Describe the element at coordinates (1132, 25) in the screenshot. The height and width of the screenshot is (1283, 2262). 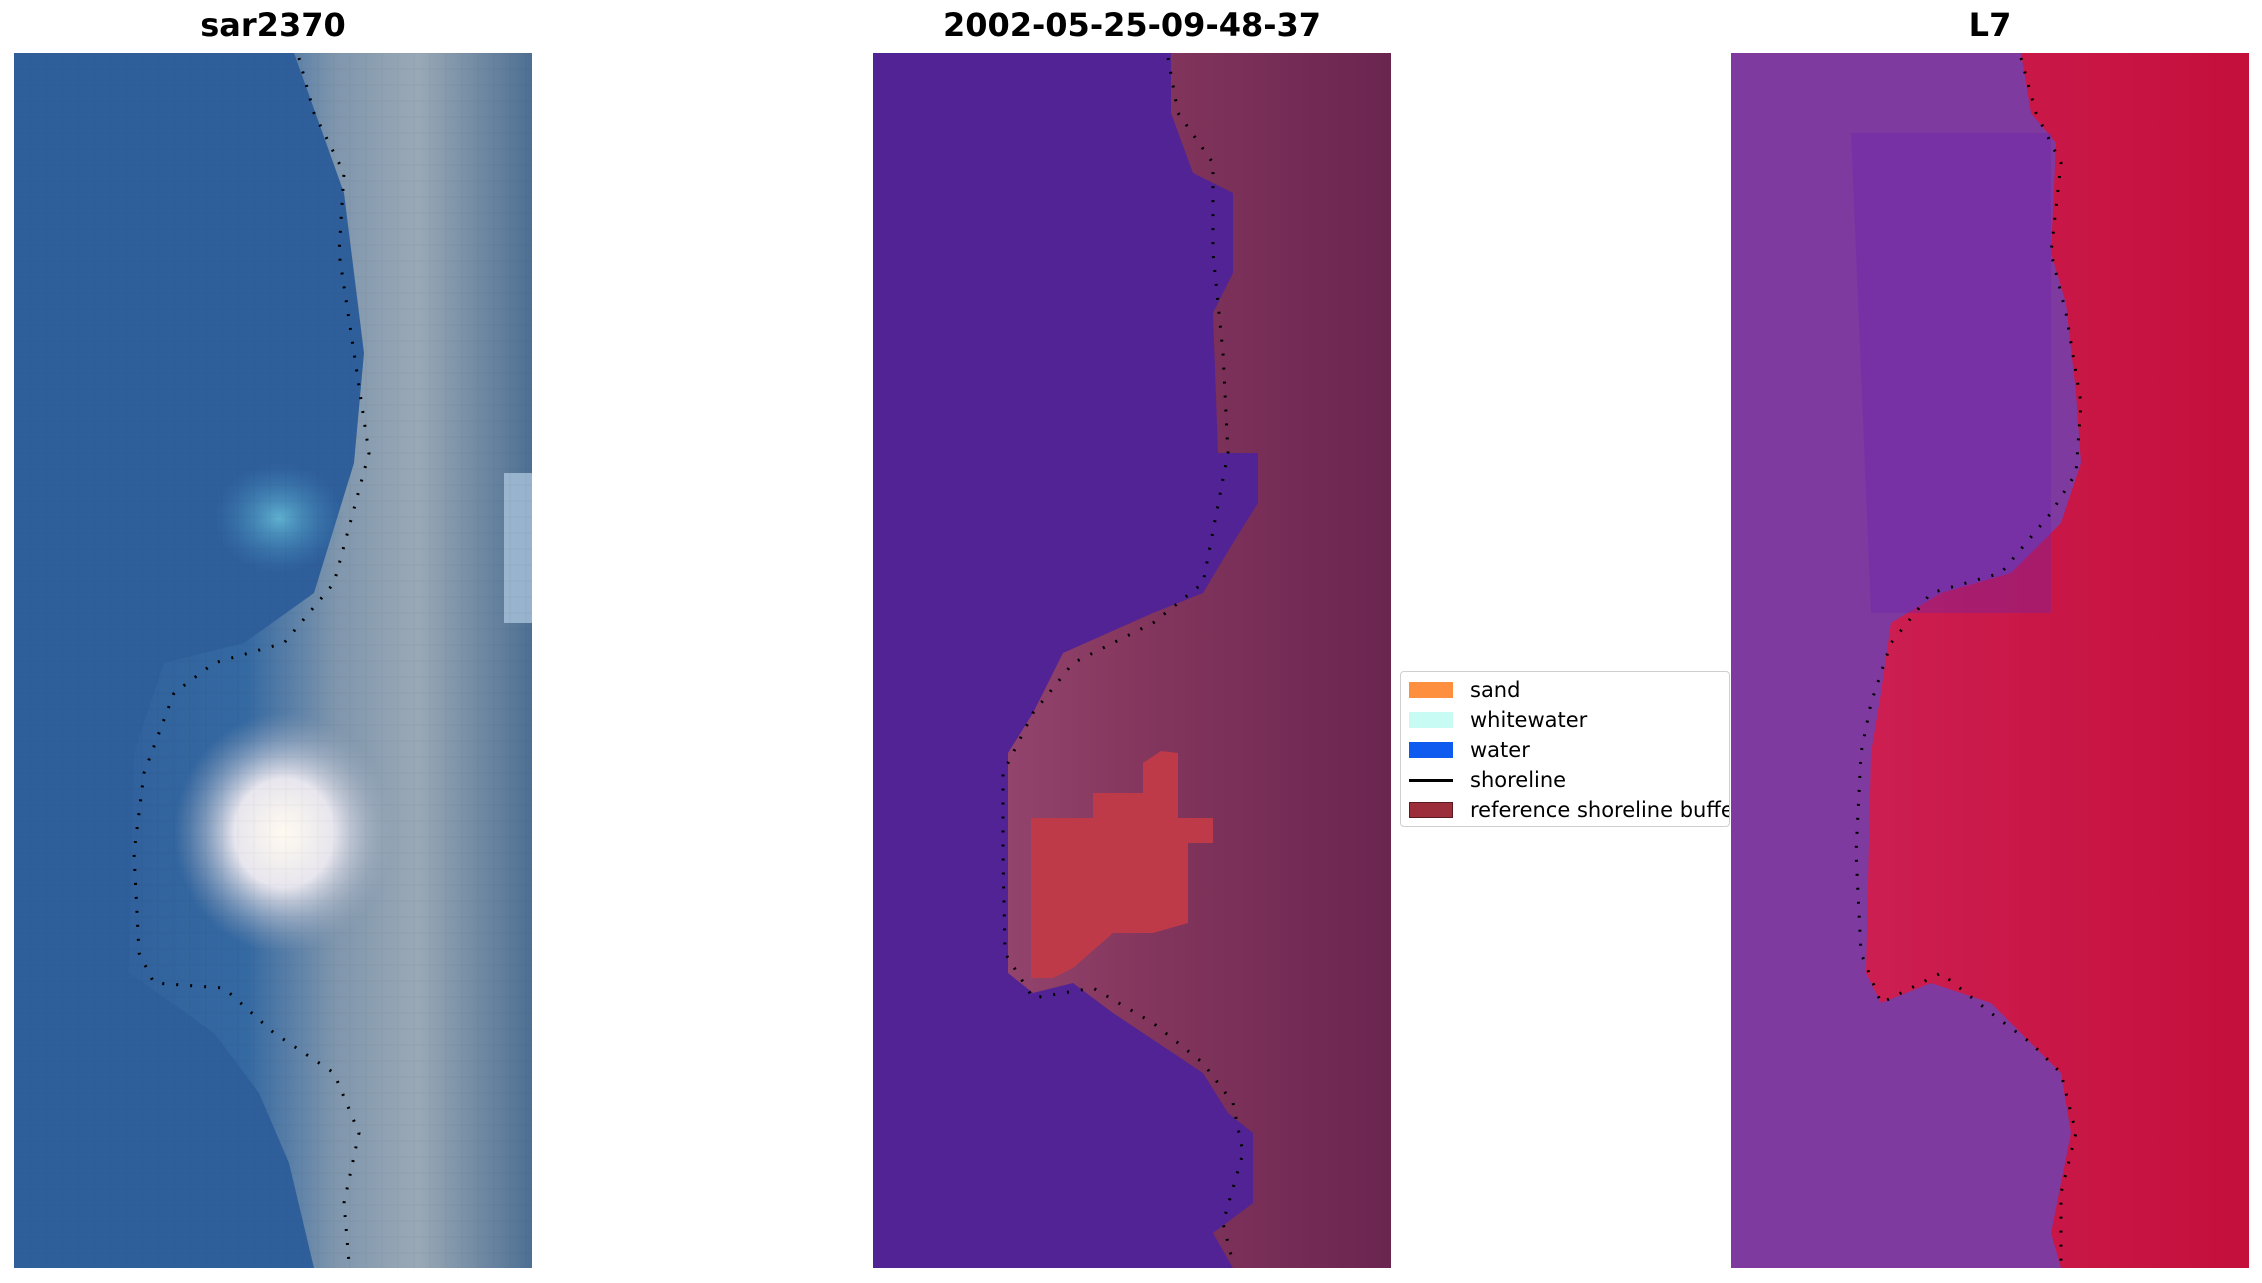
I see `title-date: 2002-05-25-09-48-37` at that location.